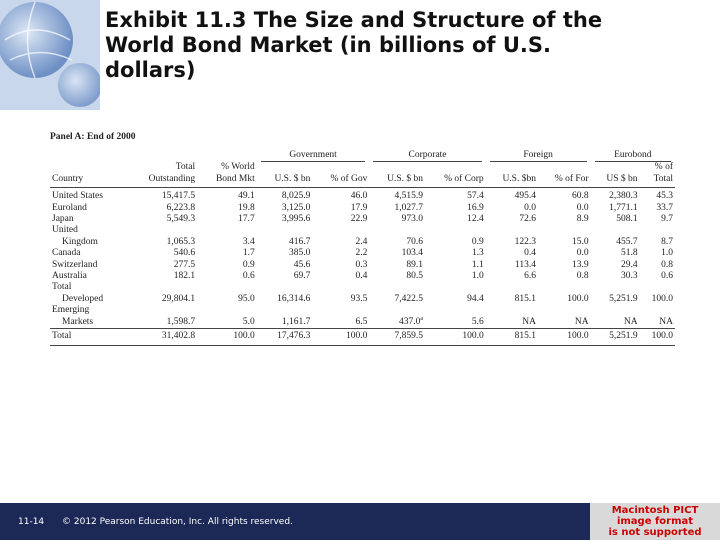  Describe the element at coordinates (477, 264) in the screenshot. I see `table-cell: 1.1` at that location.